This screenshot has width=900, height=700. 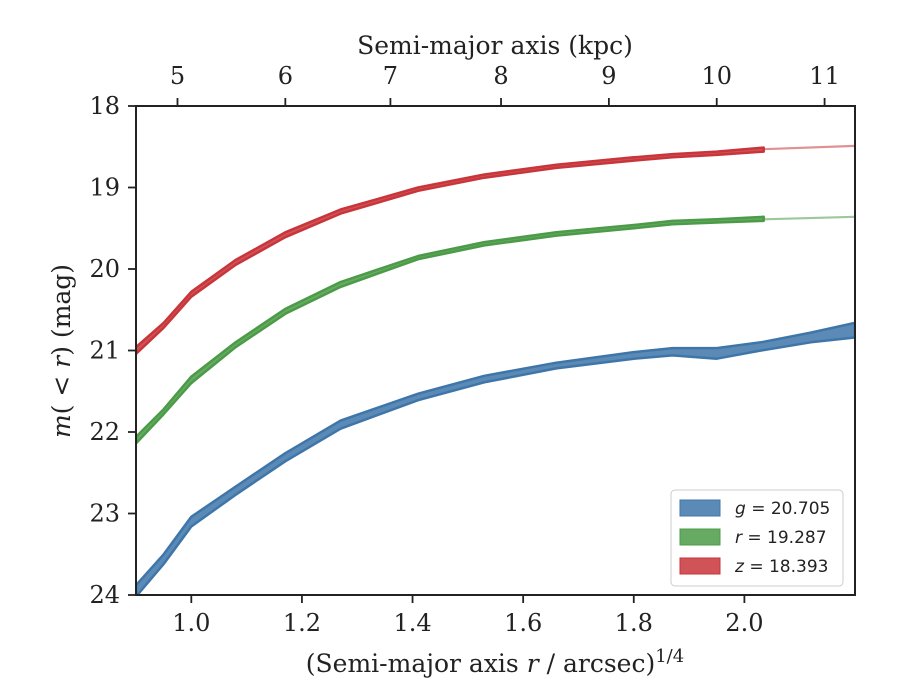 What do you see at coordinates (744, 623) in the screenshot?
I see `x-tick-label: 2.0` at bounding box center [744, 623].